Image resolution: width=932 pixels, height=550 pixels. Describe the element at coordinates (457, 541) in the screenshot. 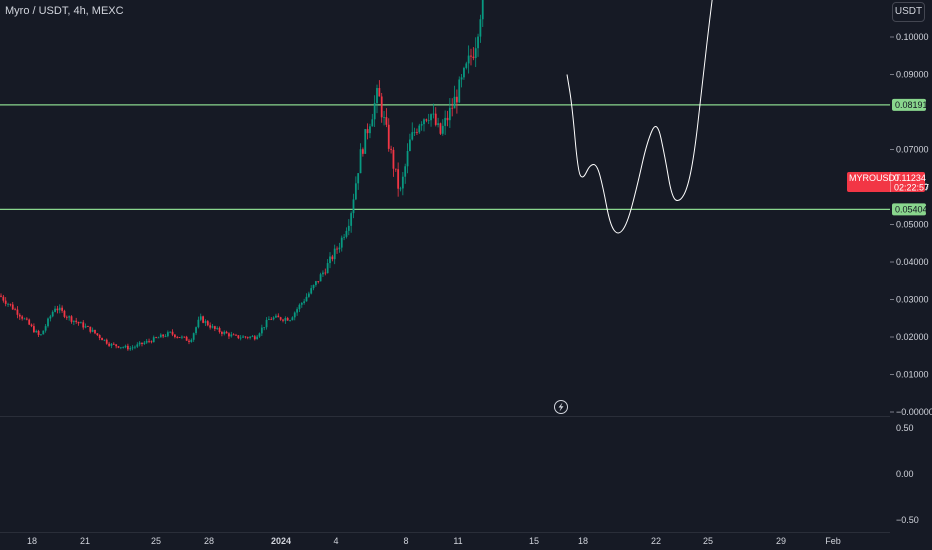

I see `time-axis-label: 11` at that location.